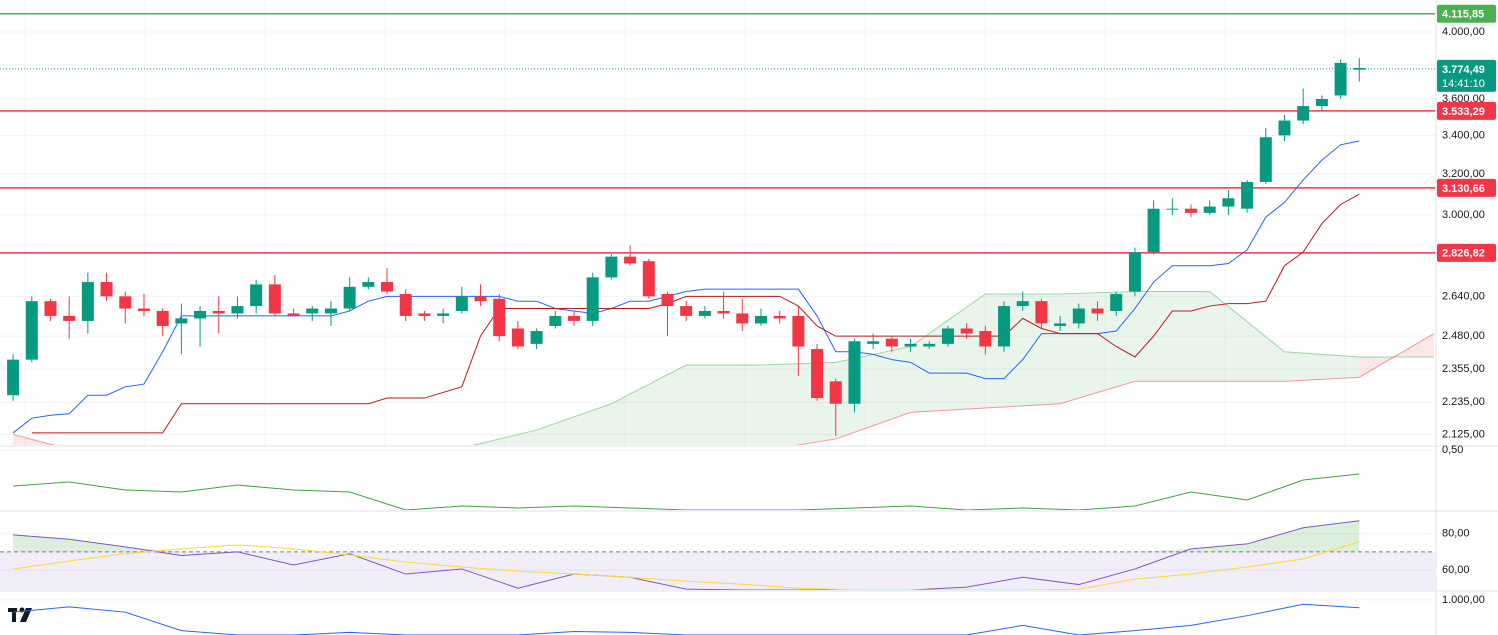 The height and width of the screenshot is (635, 1498). Describe the element at coordinates (1456, 570) in the screenshot. I see `y-tick-label: 60,00` at that location.